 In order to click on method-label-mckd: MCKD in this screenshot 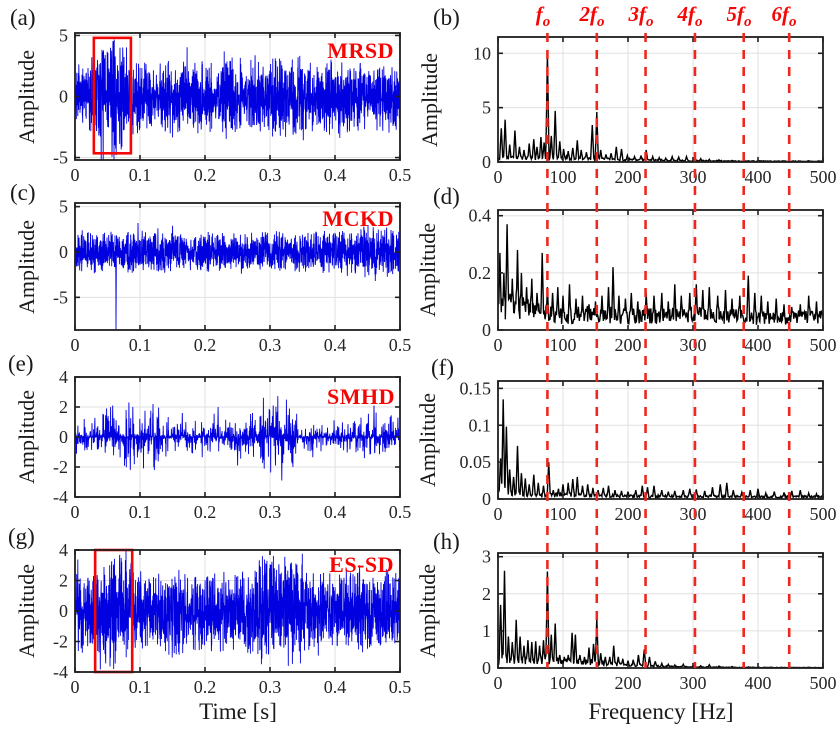, I will do `click(358, 218)`.